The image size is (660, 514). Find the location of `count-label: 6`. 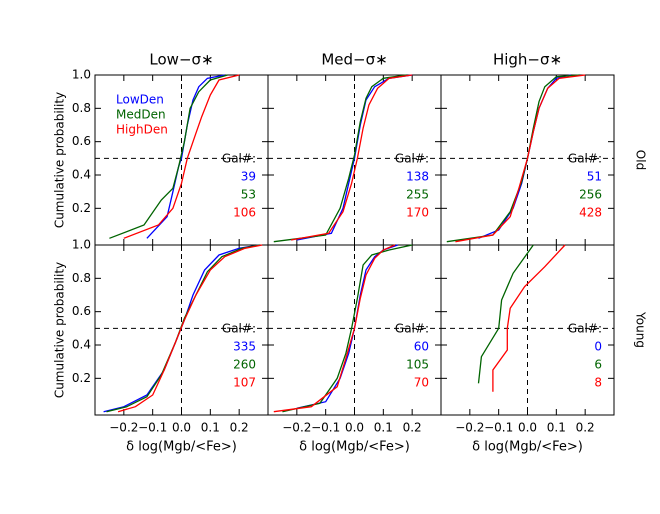

count-label: 6 is located at coordinates (598, 365).